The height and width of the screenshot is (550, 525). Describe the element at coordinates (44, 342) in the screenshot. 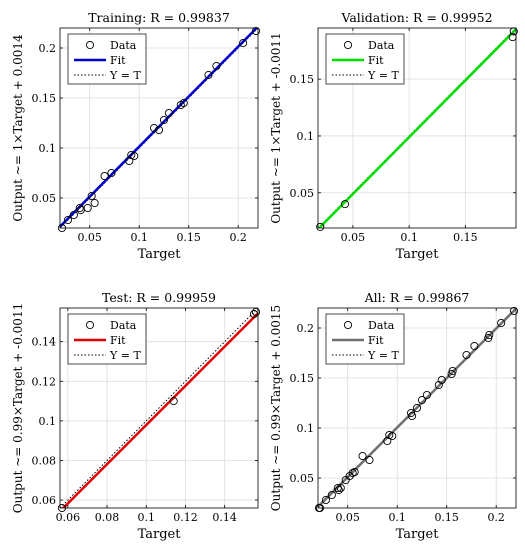

I see `y-tick-label: 0.14` at that location.